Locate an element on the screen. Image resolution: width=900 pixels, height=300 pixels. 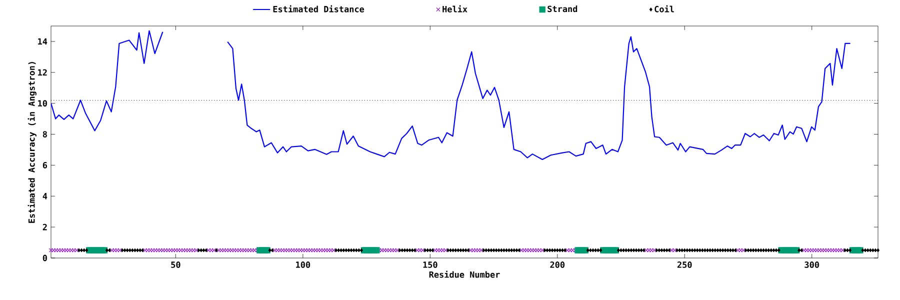
y-tick-label: 14 is located at coordinates (43, 41).